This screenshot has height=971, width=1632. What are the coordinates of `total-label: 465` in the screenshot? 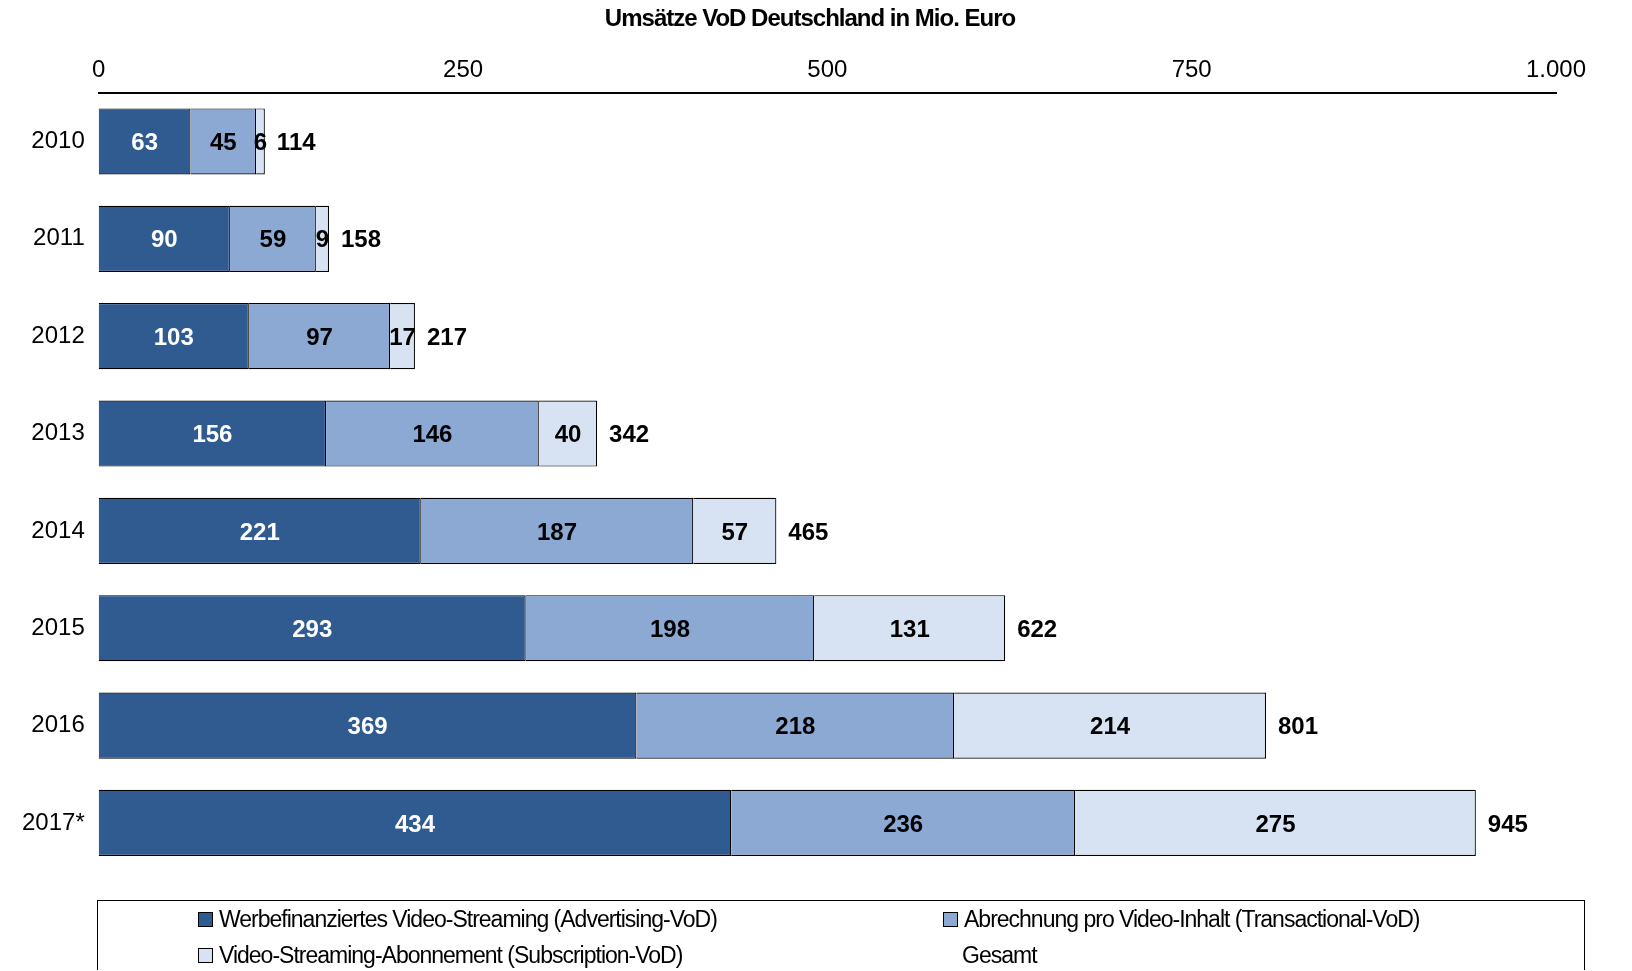 It's located at (808, 531).